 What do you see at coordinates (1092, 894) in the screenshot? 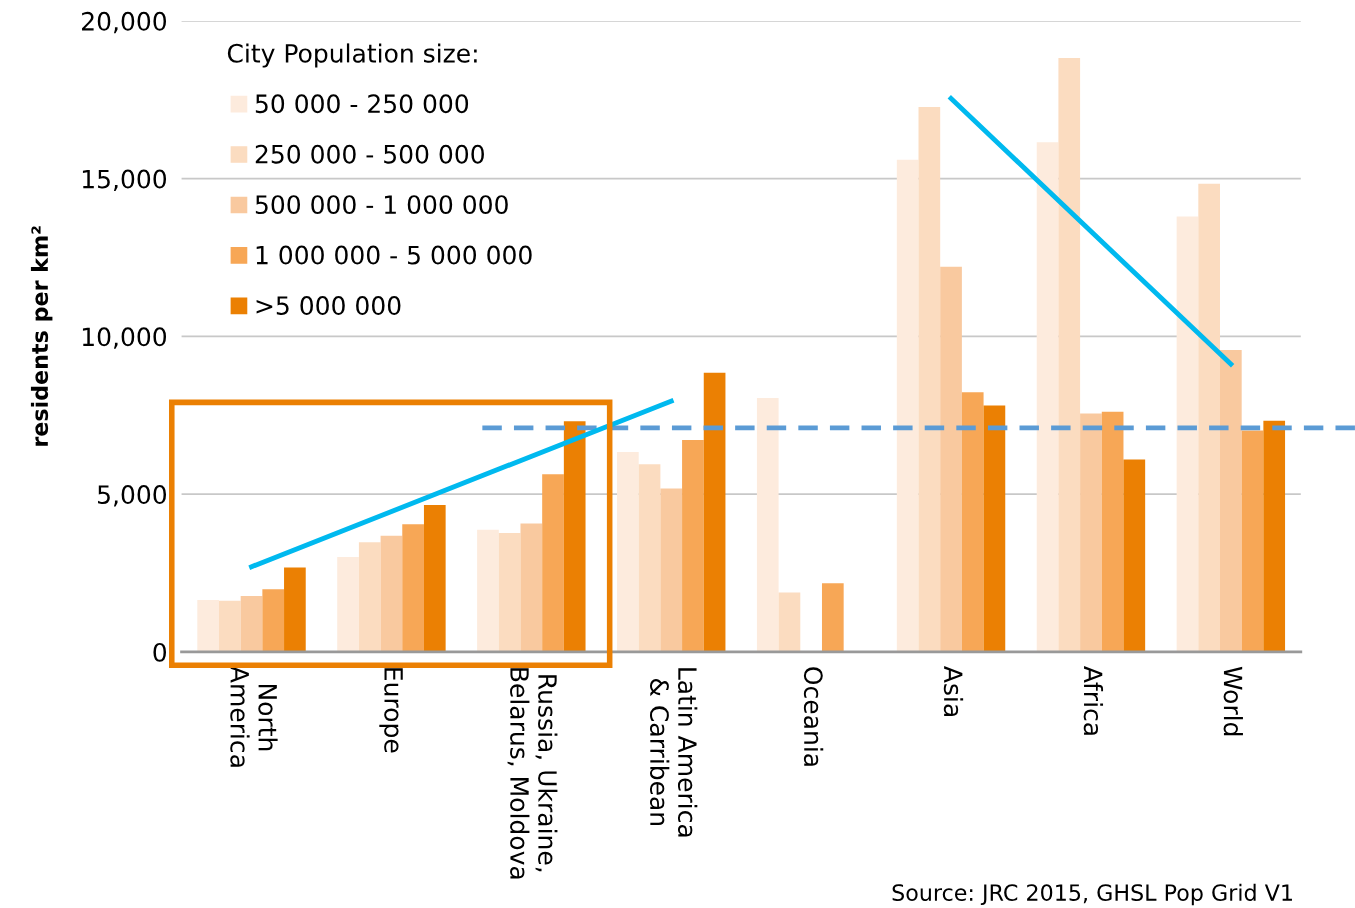
I see `source-note: Source: JRC 2015, GHSL Pop Grid V1` at bounding box center [1092, 894].